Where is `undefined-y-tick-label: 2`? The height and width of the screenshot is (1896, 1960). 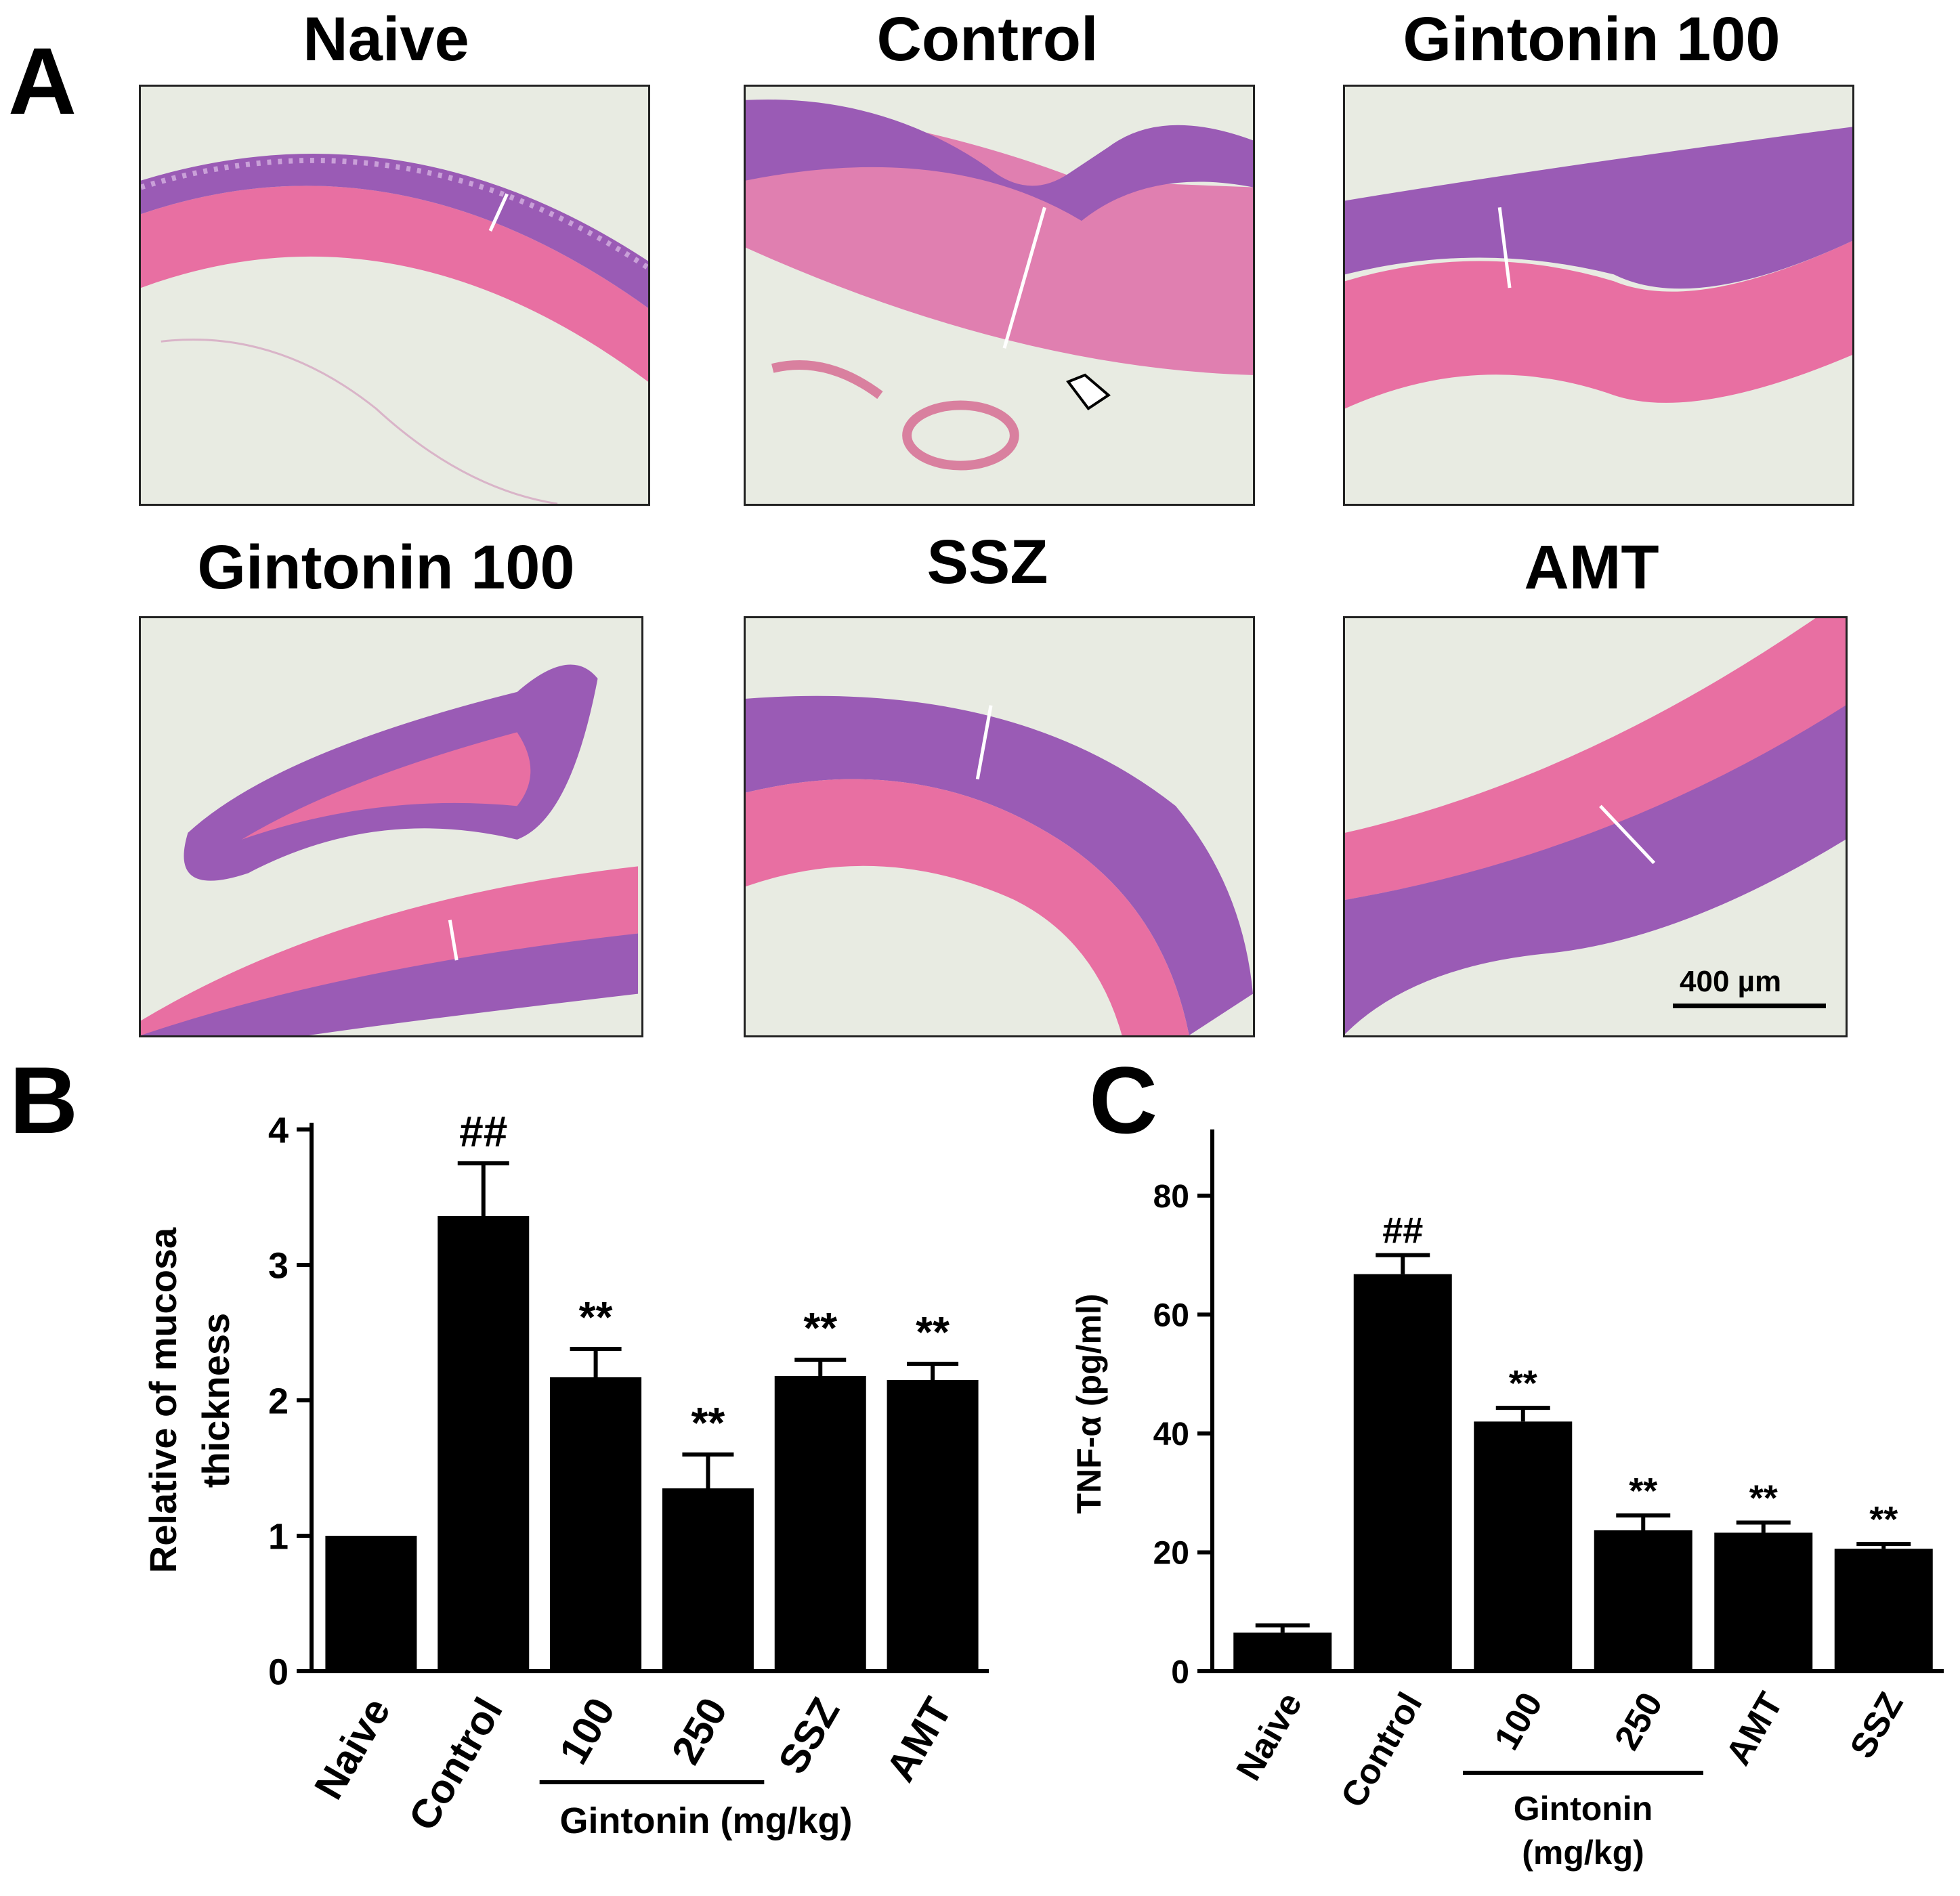
undefined-y-tick-label: 2 is located at coordinates (278, 1401).